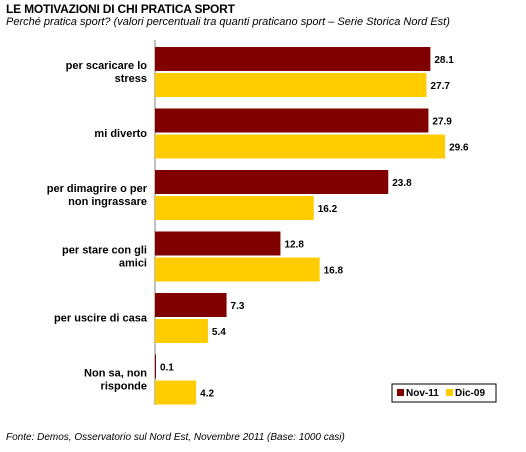  What do you see at coordinates (402, 183) in the screenshot?
I see `value-label-nov-11: 23.8` at bounding box center [402, 183].